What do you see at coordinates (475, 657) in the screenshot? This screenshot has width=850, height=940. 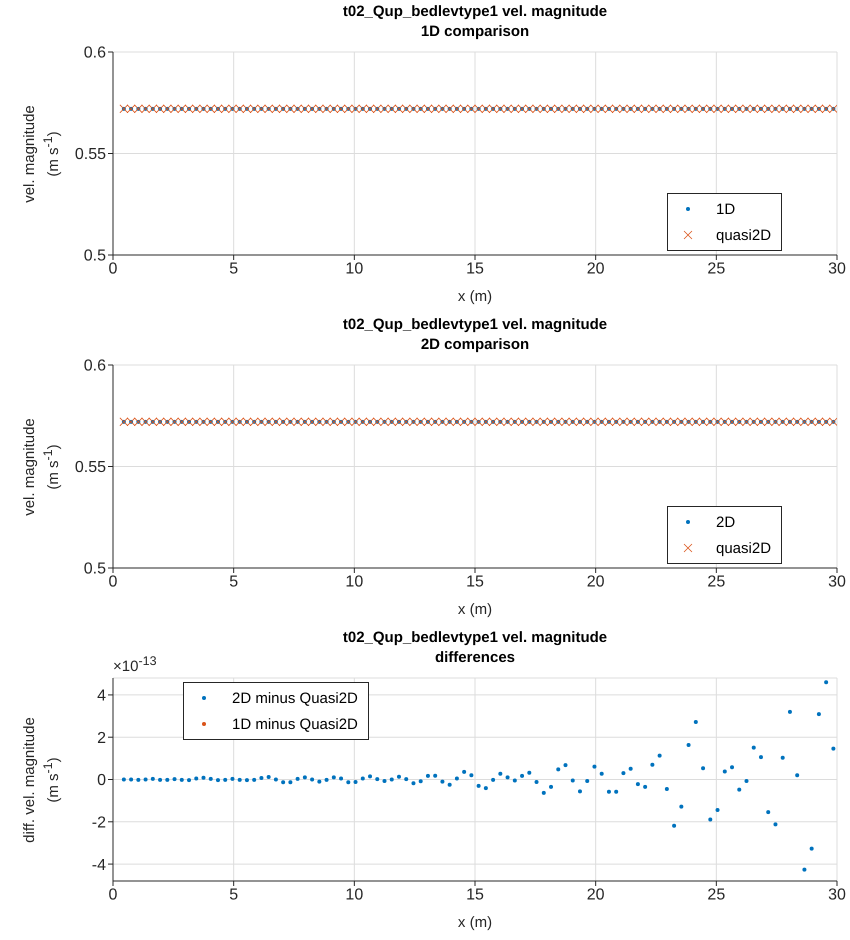 I see `chart-subtitle: differences` at bounding box center [475, 657].